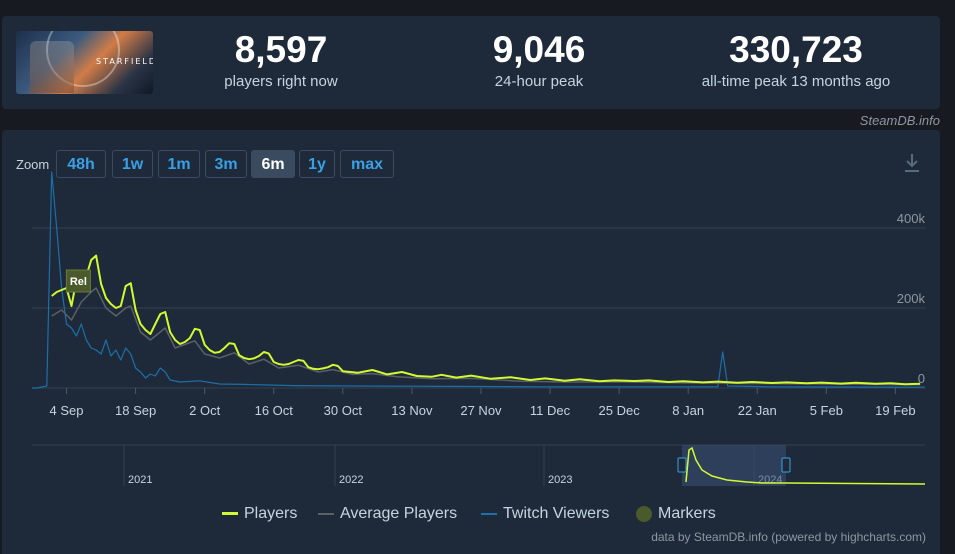 This screenshot has height=554, width=955. I want to click on x-tick-label: 19 Feb, so click(895, 410).